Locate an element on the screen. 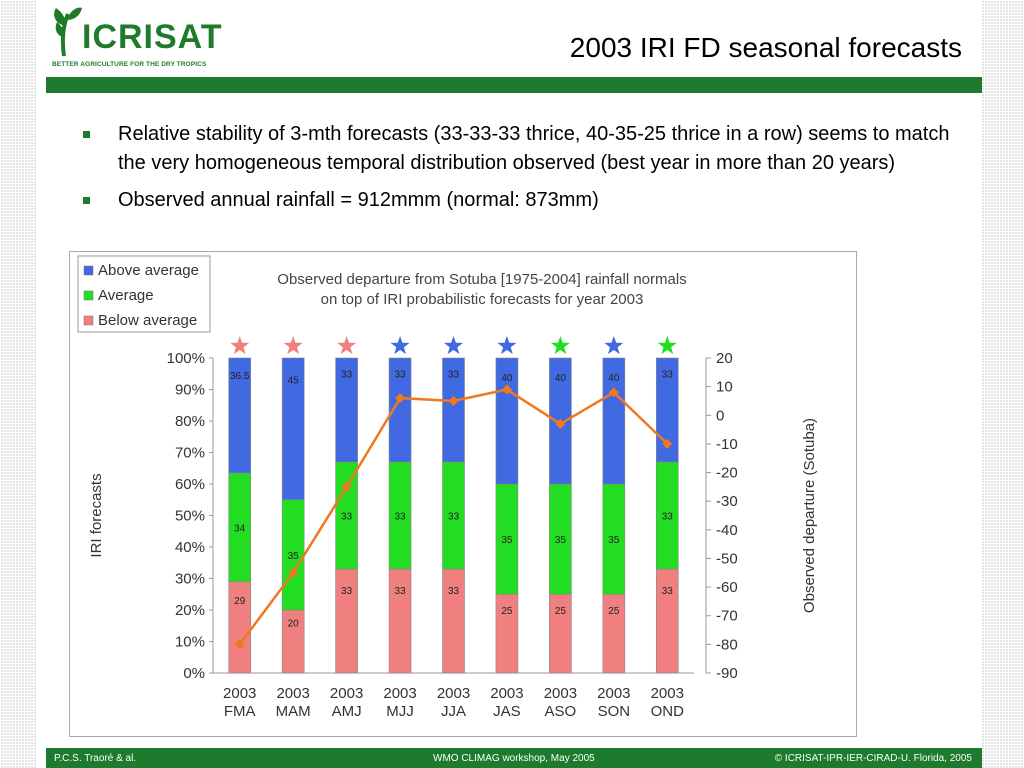 Image resolution: width=1024 pixels, height=768 pixels. footer-copyright: © ICRISAT-IPR-IER-CIRAD-U. Florida, 2005 is located at coordinates (873, 758).